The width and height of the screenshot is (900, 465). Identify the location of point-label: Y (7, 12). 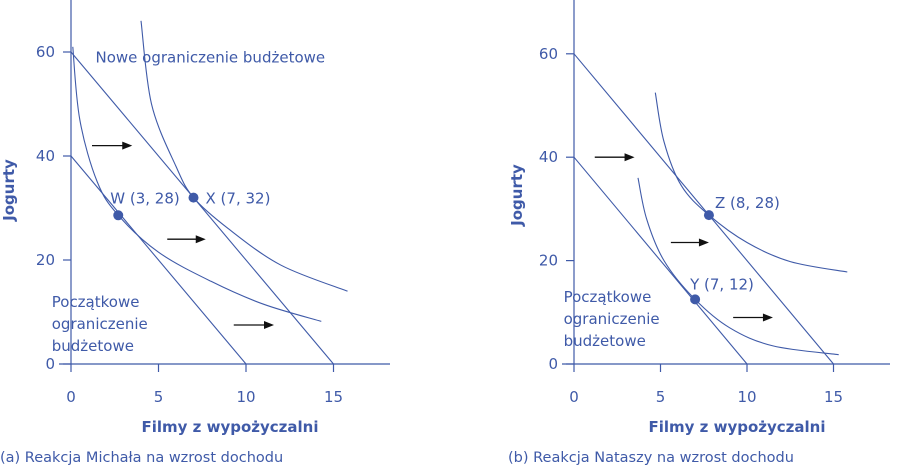
(721, 284).